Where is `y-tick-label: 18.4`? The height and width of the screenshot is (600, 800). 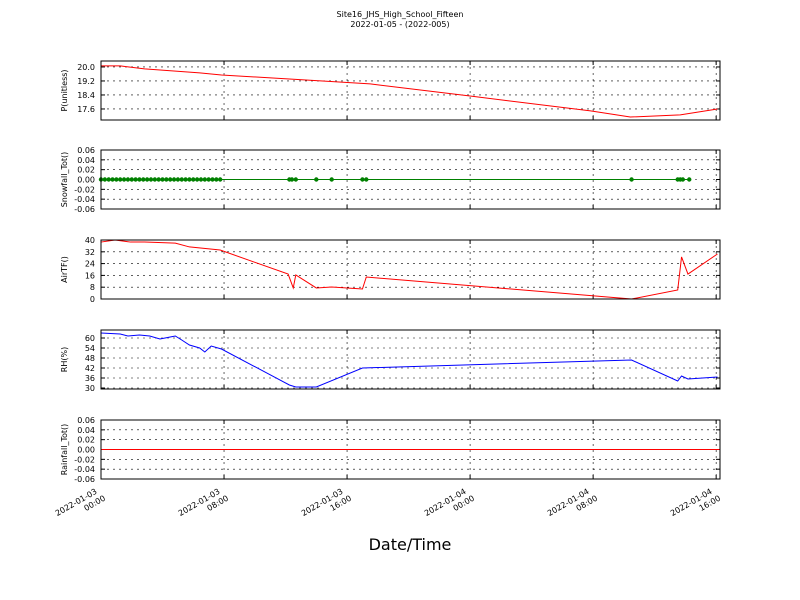 y-tick-label: 18.4 is located at coordinates (86, 95).